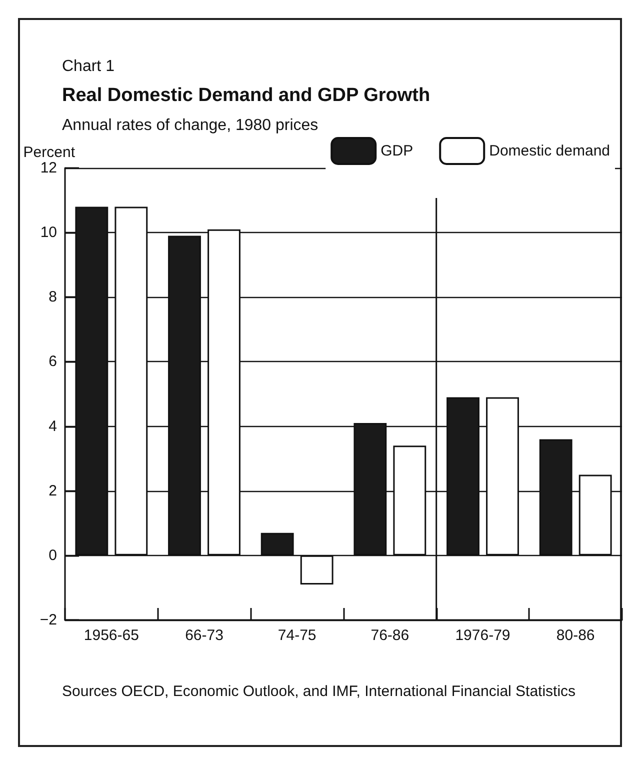 This screenshot has height=766, width=641. Describe the element at coordinates (52, 297) in the screenshot. I see `y-tick-label: 8` at that location.